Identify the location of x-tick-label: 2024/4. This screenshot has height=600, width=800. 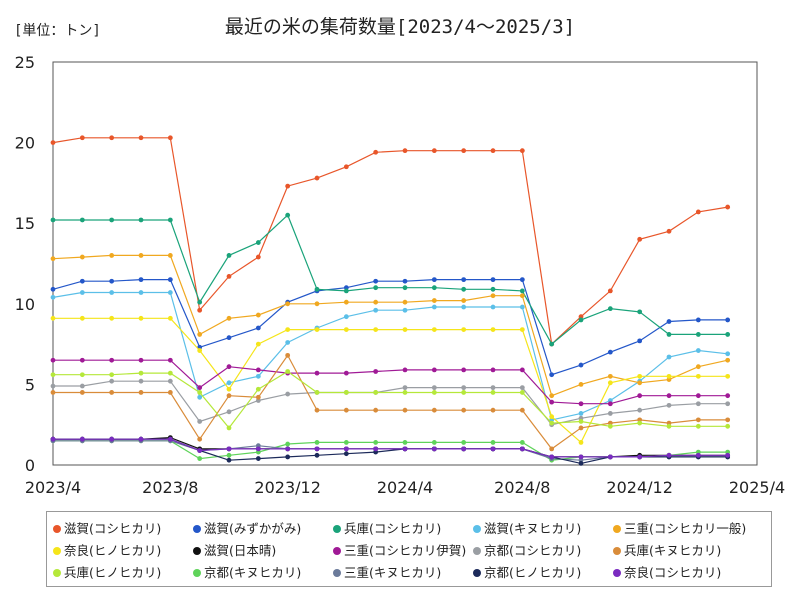
(405, 487).